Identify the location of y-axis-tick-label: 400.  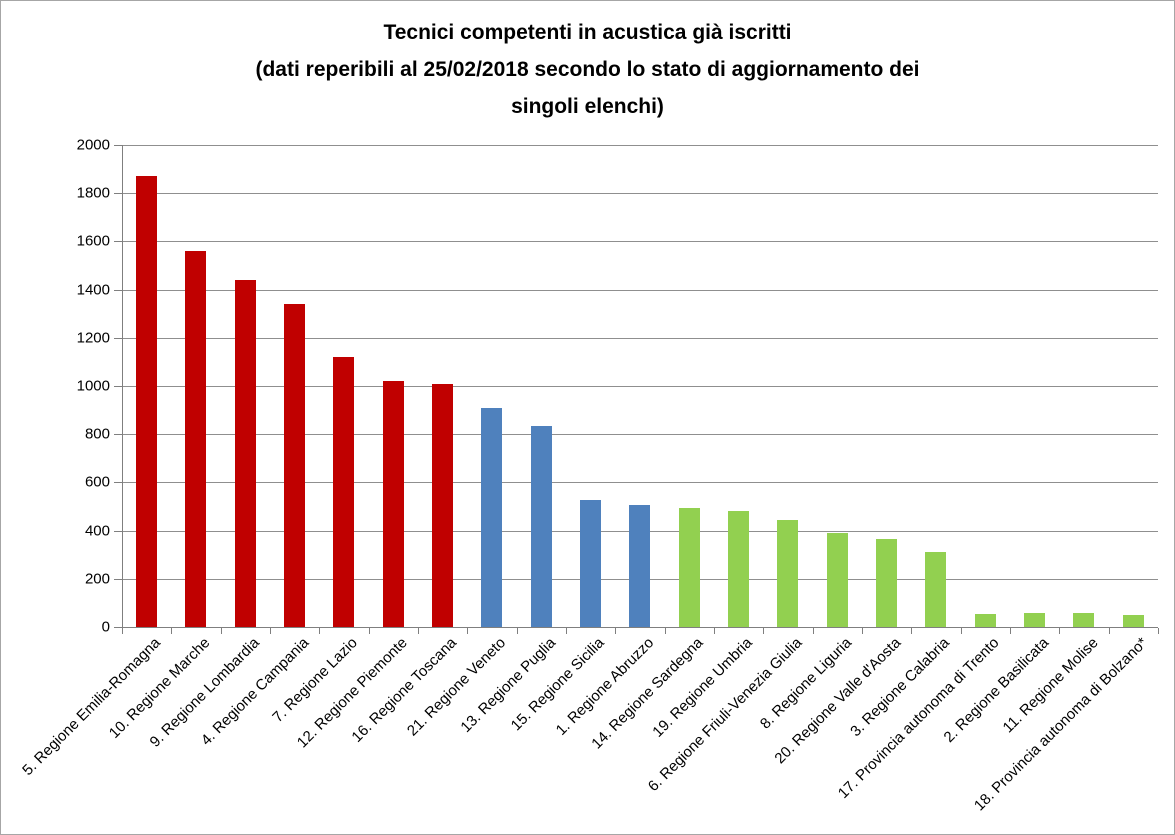
(97, 531).